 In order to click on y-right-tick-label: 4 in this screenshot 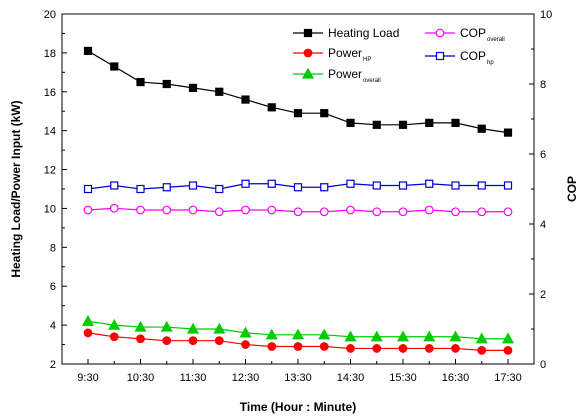, I will do `click(543, 225)`.